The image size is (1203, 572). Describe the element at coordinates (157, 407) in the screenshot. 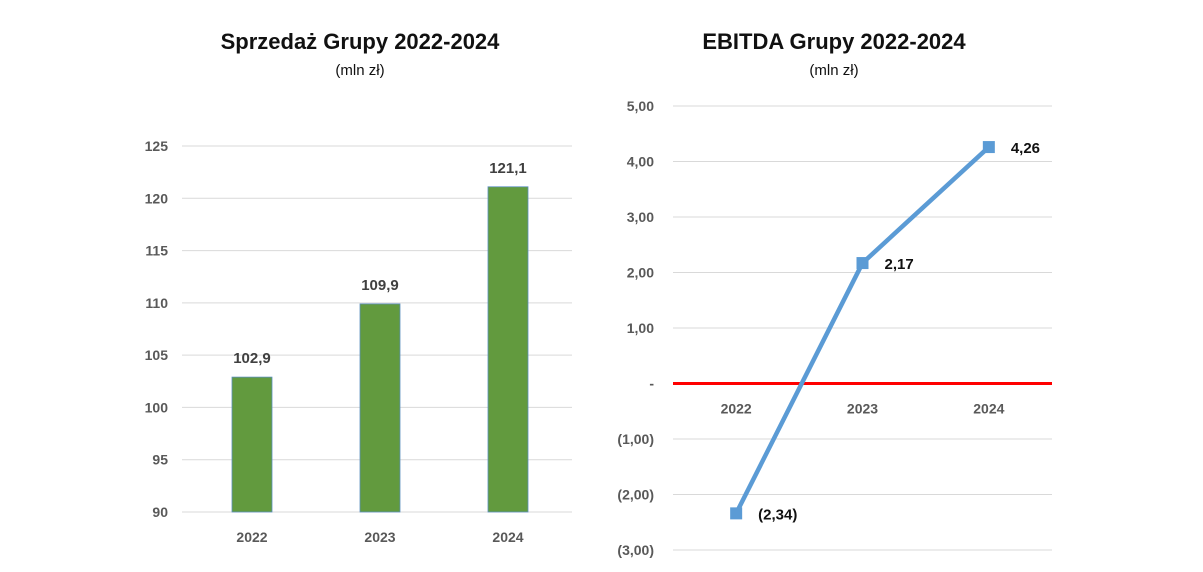

I see `y-tick-label: 100` at that location.